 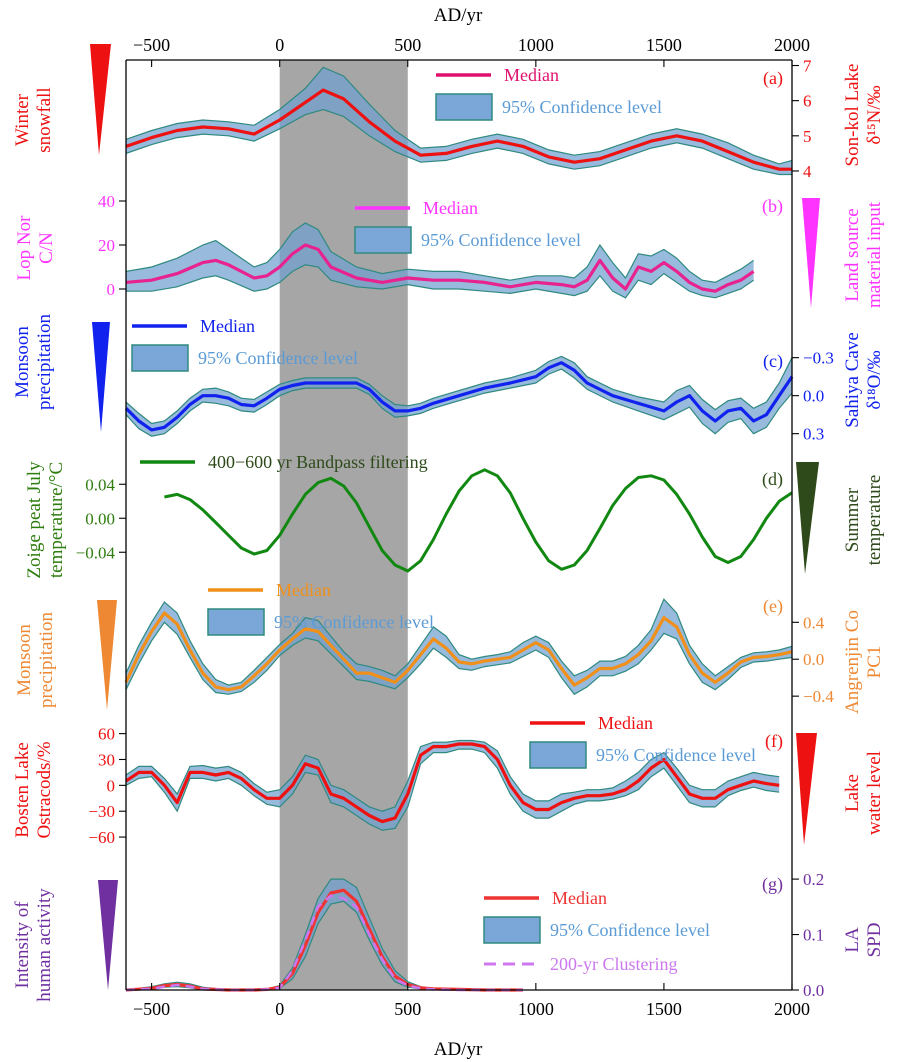 What do you see at coordinates (874, 793) in the screenshot?
I see `right-label-line: water level` at bounding box center [874, 793].